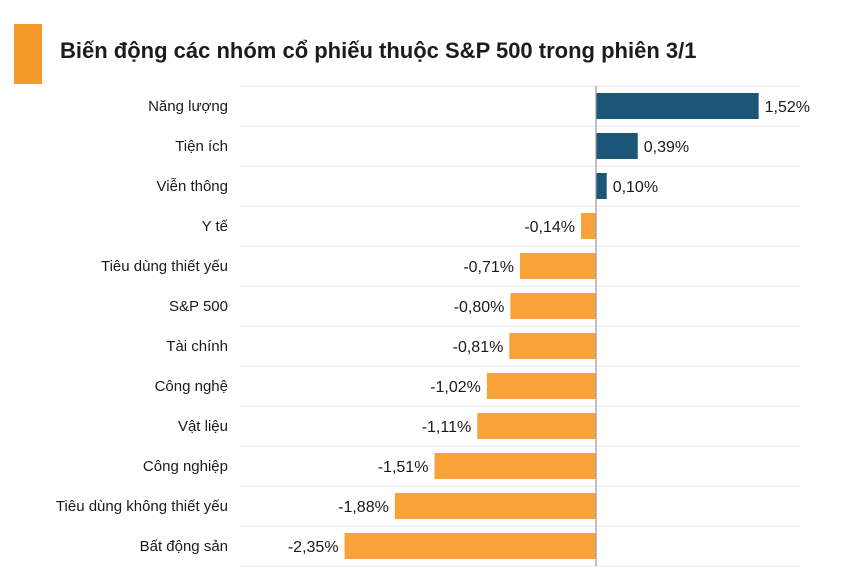  Describe the element at coordinates (164, 266) in the screenshot. I see `category-label: Tiêu dùng thiết yếu` at that location.